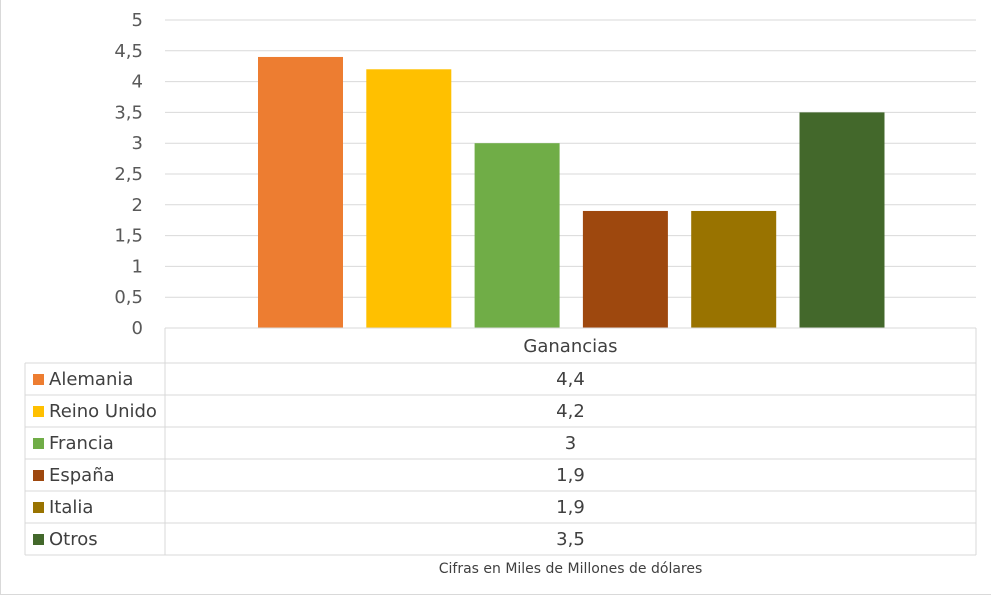 This screenshot has width=992, height=596. I want to click on data-label: 4,2, so click(570, 411).